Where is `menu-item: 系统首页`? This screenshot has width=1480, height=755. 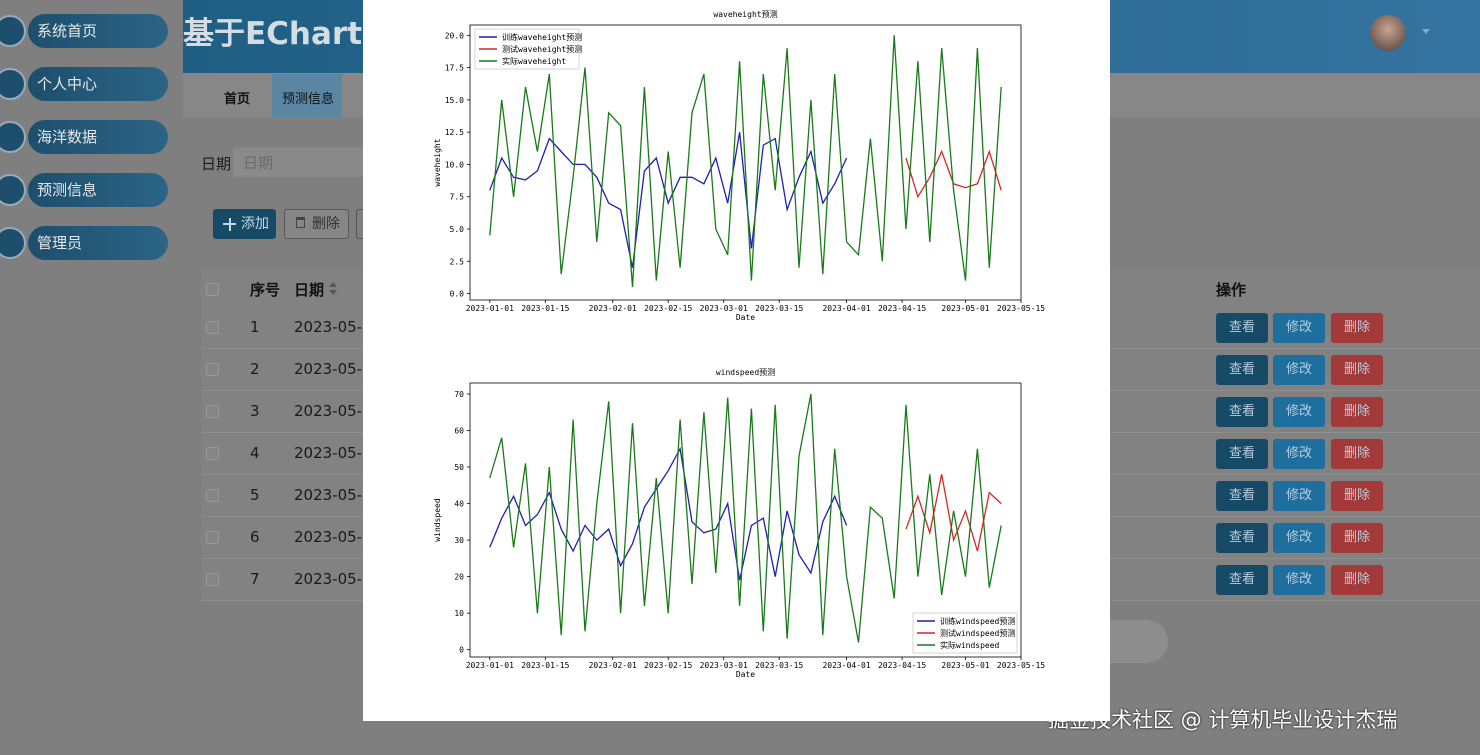
menu-item: 系统首页 is located at coordinates (98, 31).